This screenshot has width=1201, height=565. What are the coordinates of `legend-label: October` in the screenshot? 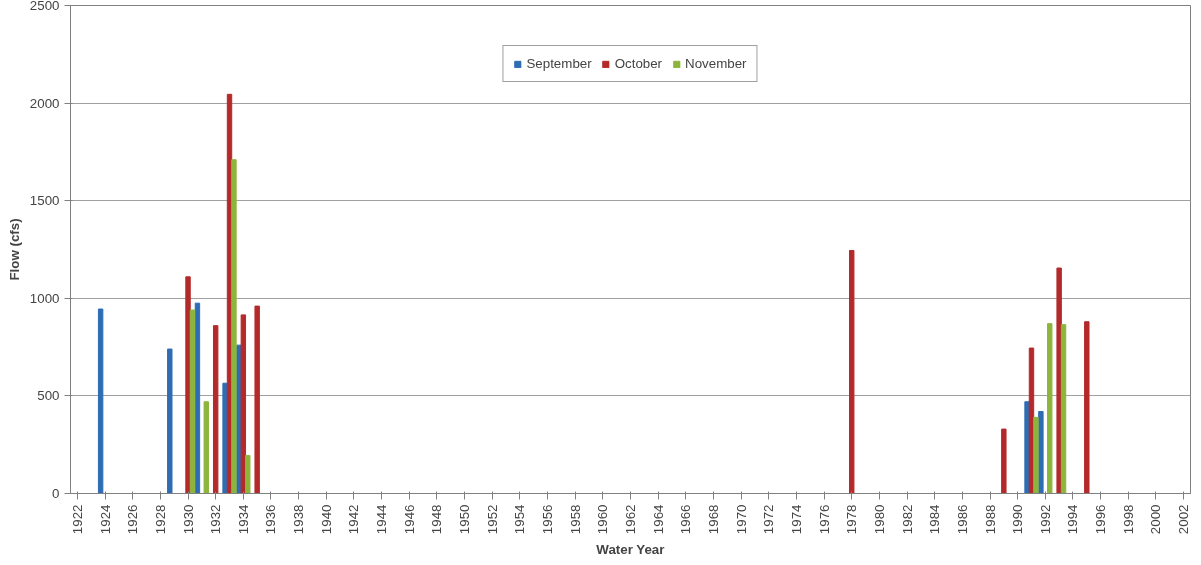 It's located at (638, 63).